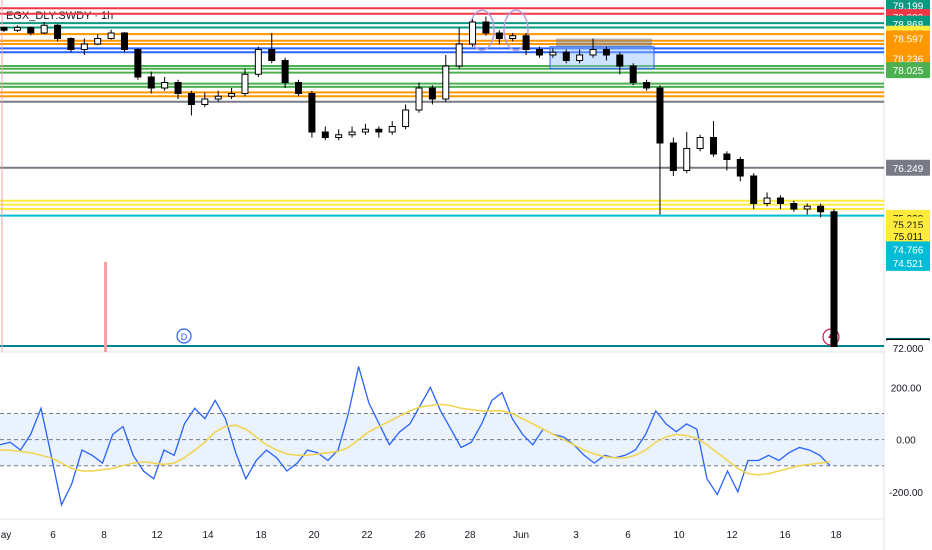 The width and height of the screenshot is (932, 550). What do you see at coordinates (906, 441) in the screenshot?
I see `osc-tick-label: 0.00` at bounding box center [906, 441].